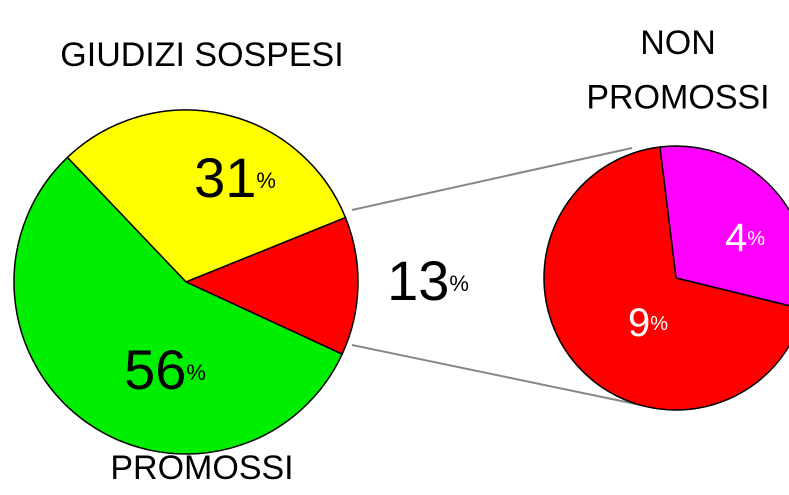 The width and height of the screenshot is (789, 495). I want to click on pie-title: NON PROMOSSI, so click(677, 70).